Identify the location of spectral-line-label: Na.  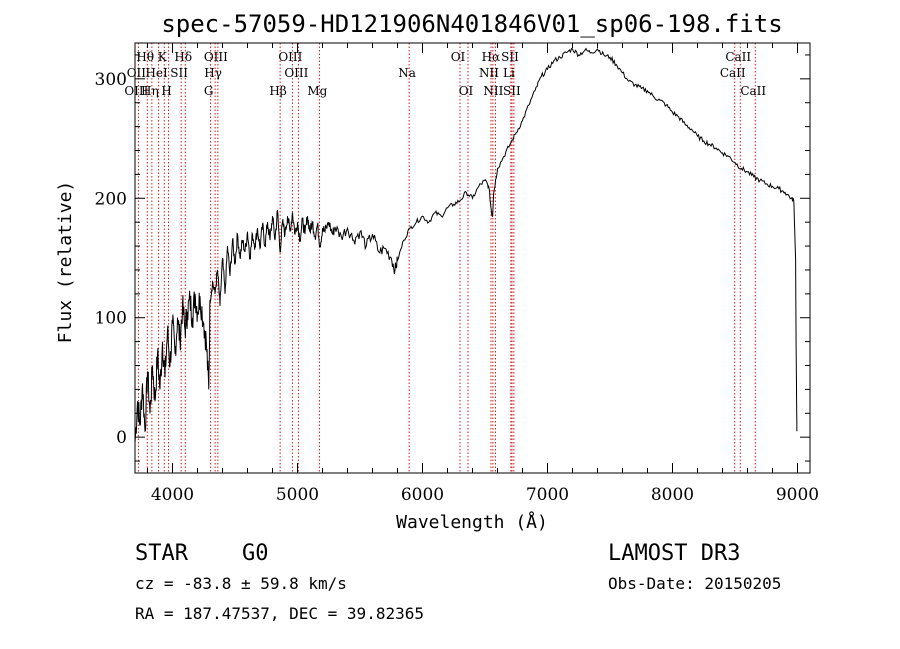
(407, 73).